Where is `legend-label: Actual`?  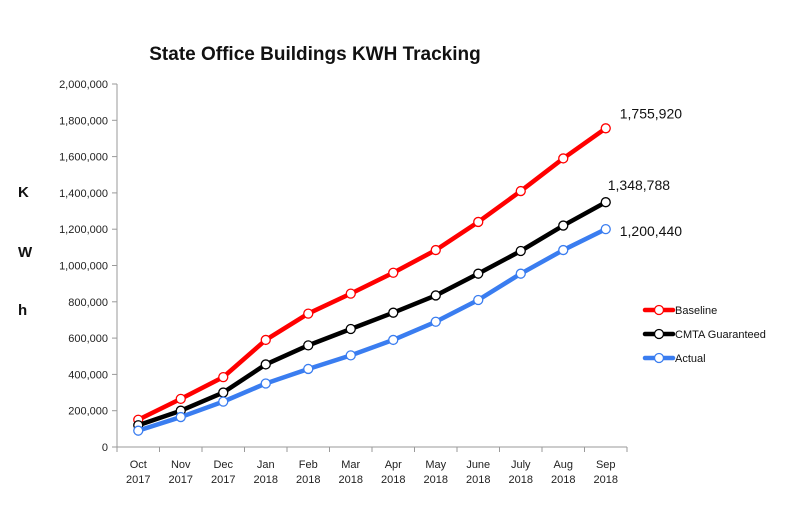 legend-label: Actual is located at coordinates (690, 359).